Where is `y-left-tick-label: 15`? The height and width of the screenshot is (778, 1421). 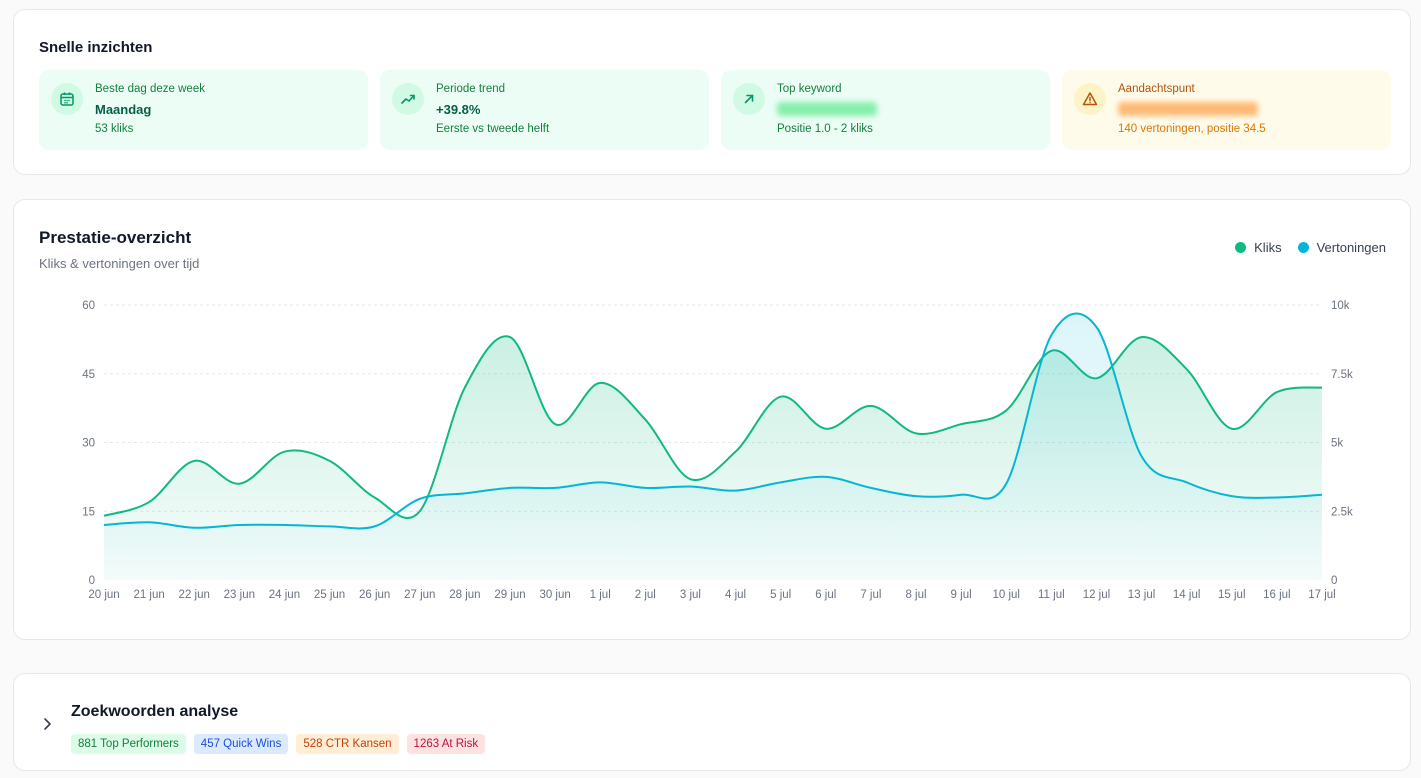
y-left-tick-label: 15 is located at coordinates (88, 512).